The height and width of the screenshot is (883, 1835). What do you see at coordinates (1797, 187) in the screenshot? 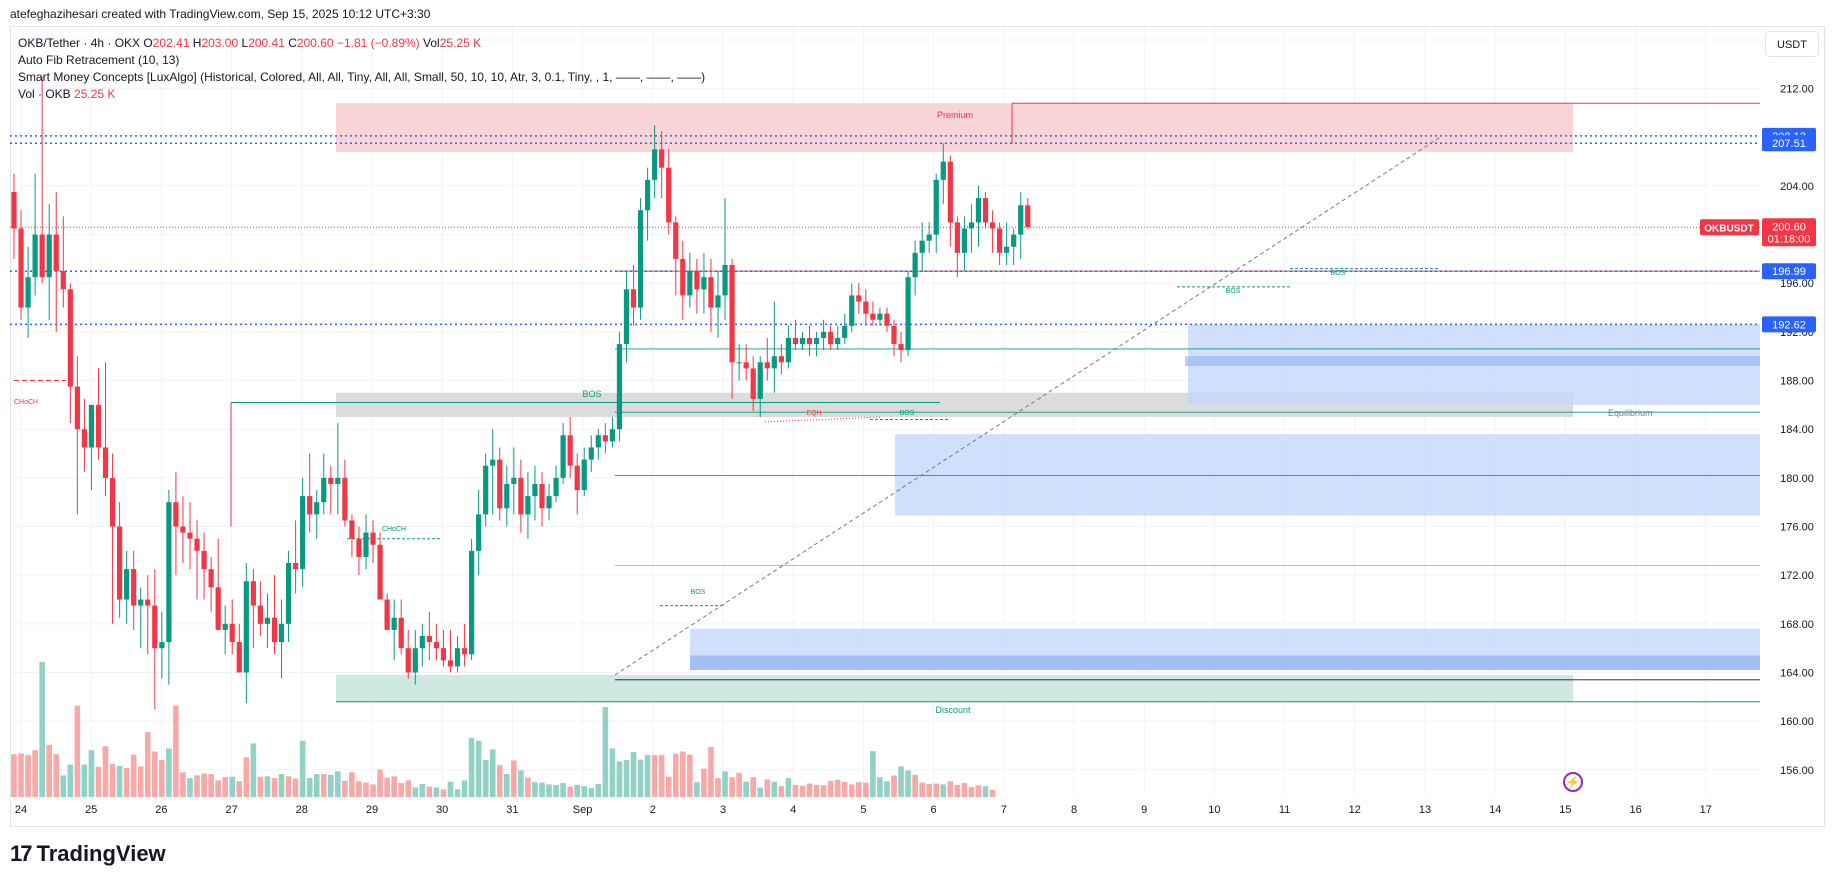
I see `y-tick-label: 204.00` at bounding box center [1797, 187].